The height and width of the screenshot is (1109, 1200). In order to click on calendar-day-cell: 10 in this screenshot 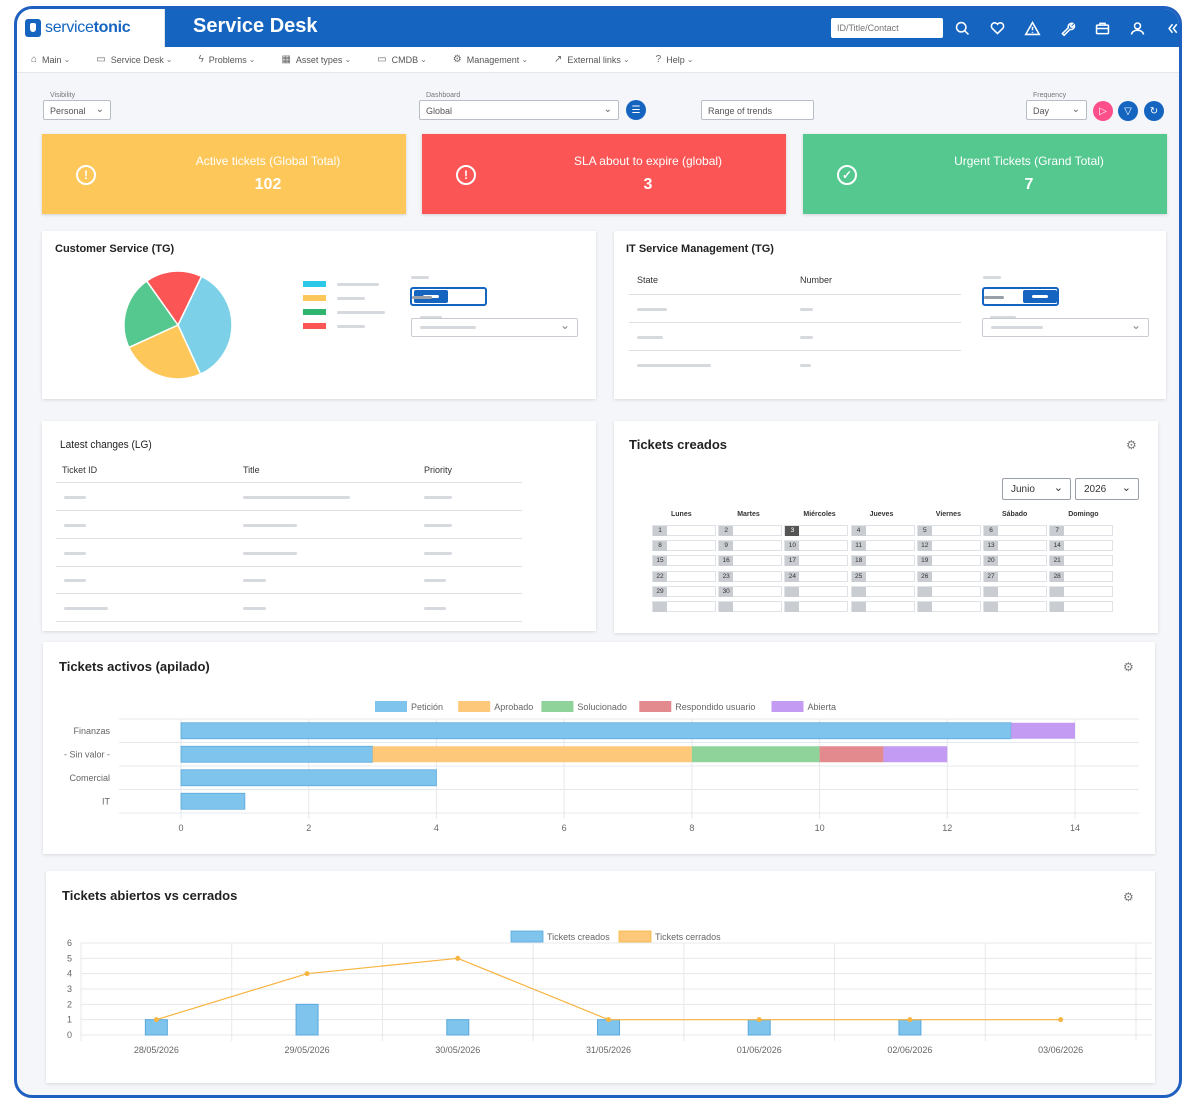, I will do `click(816, 546)`.